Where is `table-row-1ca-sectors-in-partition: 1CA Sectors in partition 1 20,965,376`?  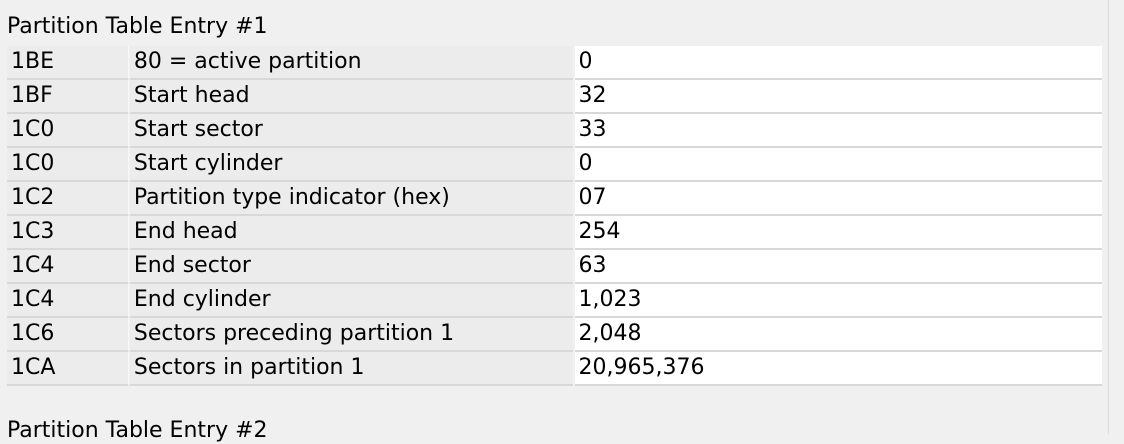
table-row-1ca-sectors-in-partition: 1CA Sectors in partition 1 20,965,376 is located at coordinates (554, 369).